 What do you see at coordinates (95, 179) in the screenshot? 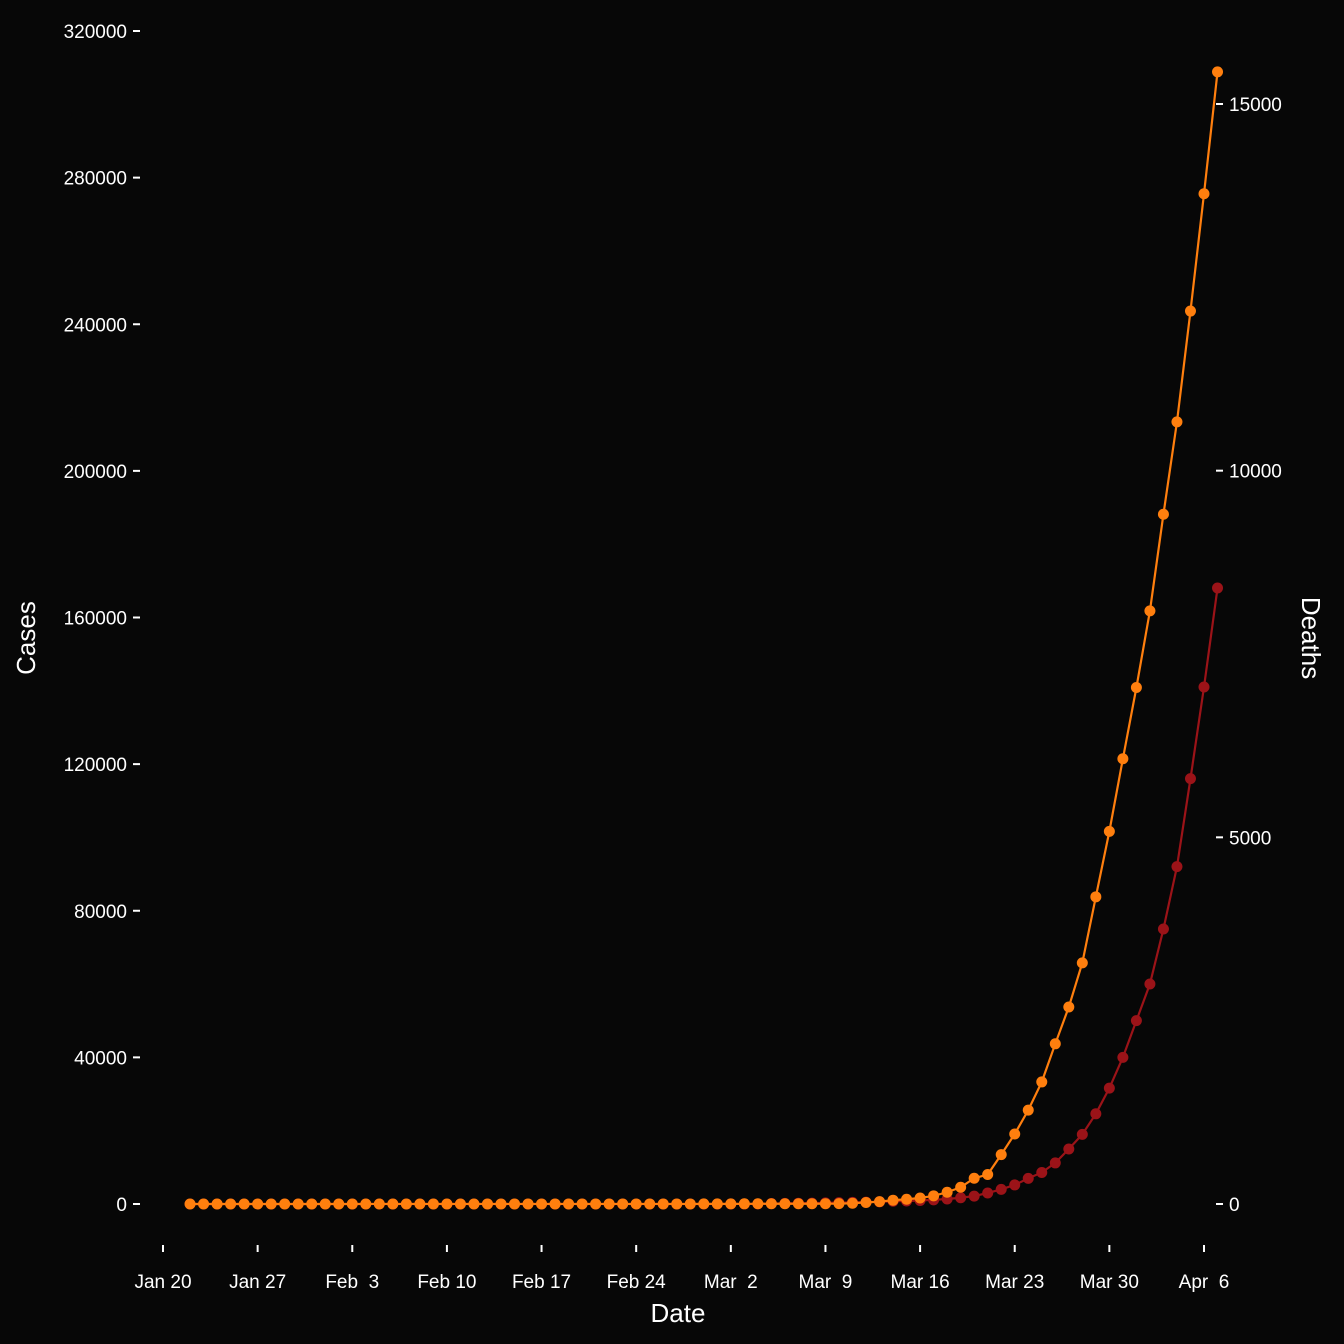
I see `left-y-tick-label: 280000` at bounding box center [95, 179].